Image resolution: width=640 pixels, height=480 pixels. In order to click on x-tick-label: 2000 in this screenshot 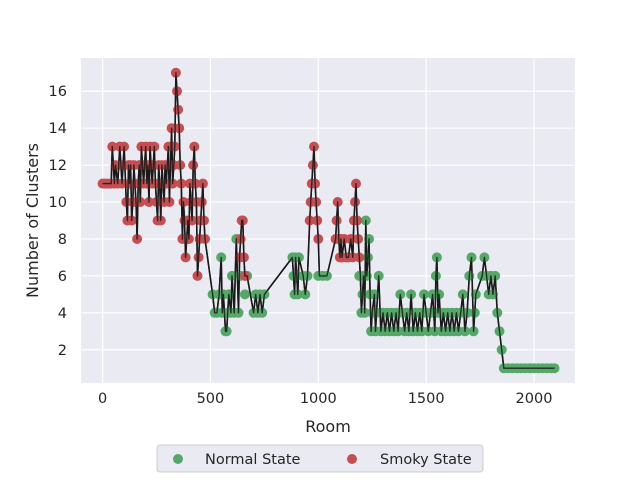, I will do `click(534, 399)`.